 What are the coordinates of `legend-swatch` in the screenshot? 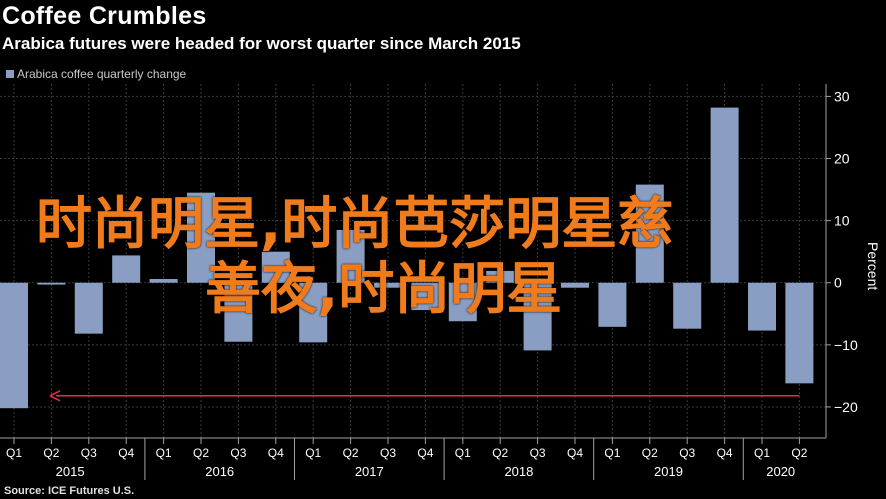 It's located at (10, 74).